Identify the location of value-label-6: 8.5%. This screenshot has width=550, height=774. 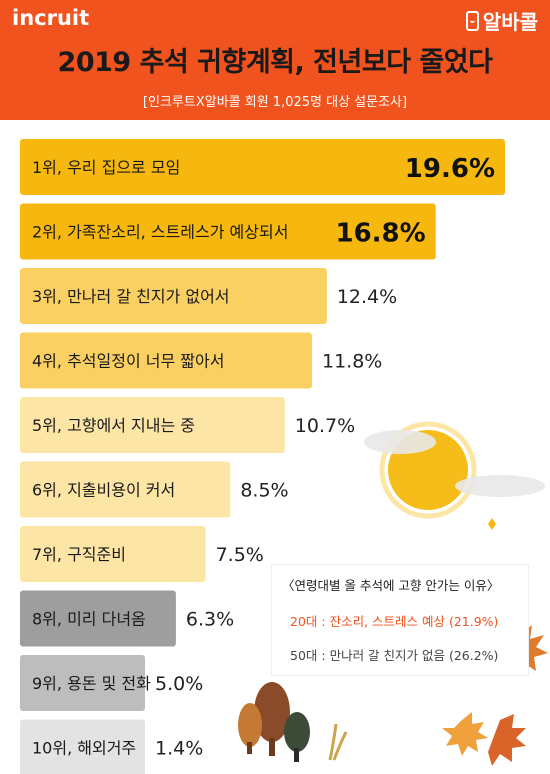
(264, 491).